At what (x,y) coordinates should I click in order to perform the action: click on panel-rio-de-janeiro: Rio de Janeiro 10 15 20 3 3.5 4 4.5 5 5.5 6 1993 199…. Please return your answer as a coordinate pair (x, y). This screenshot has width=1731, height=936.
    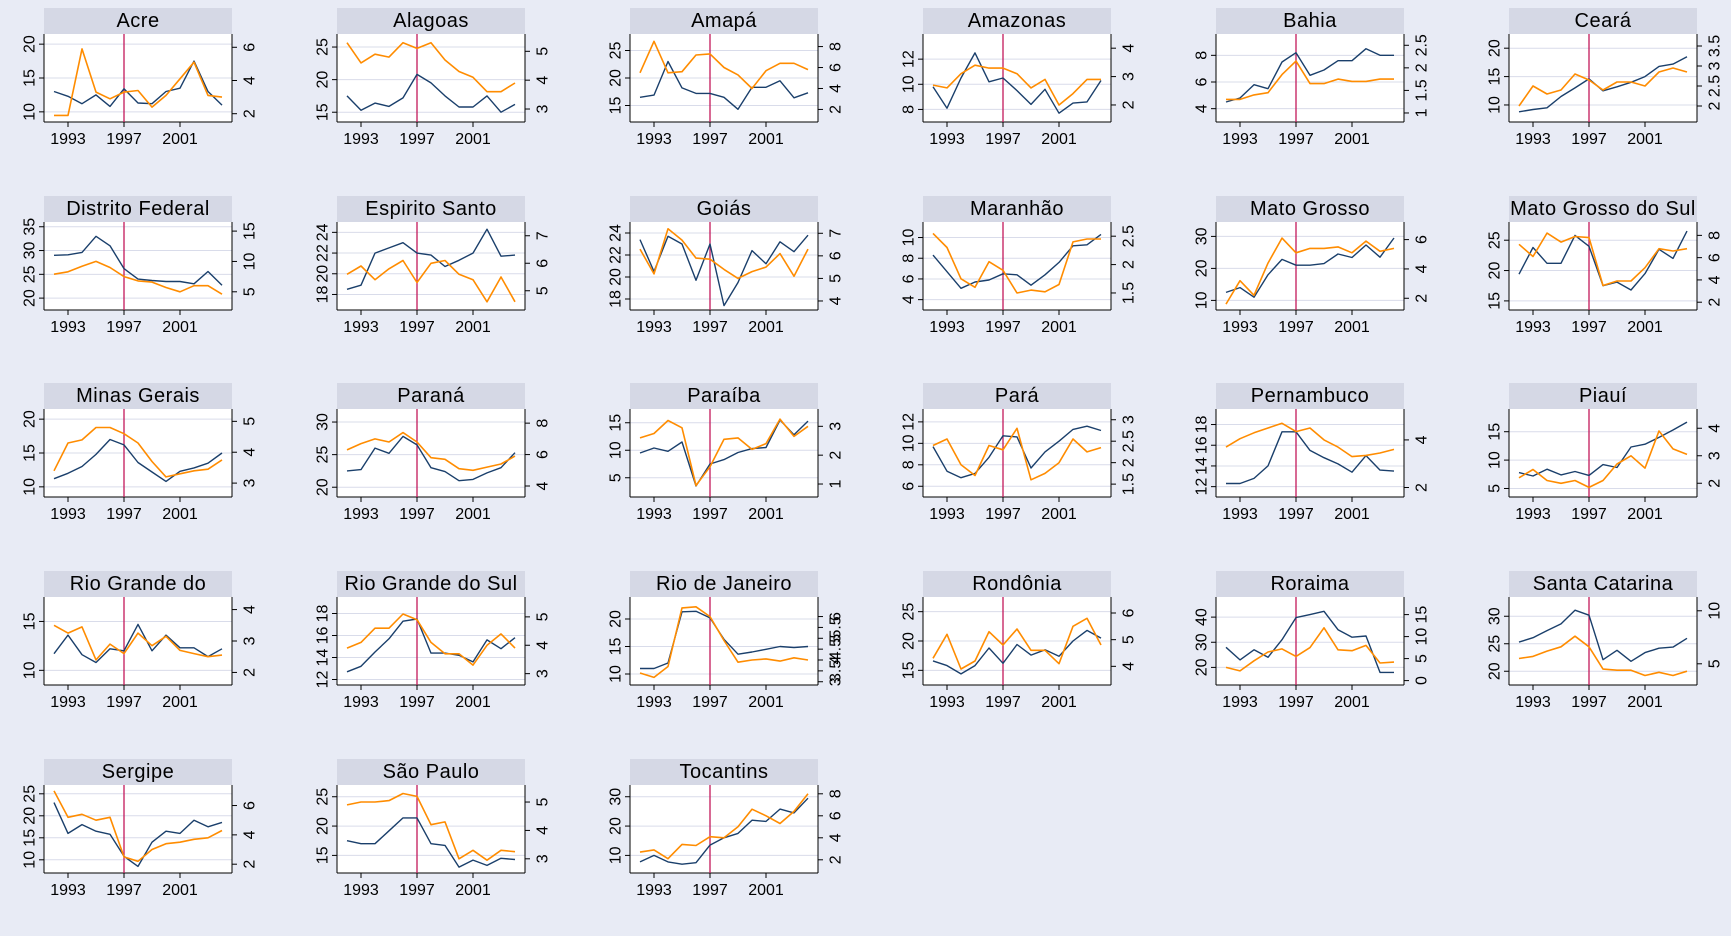
    Looking at the image, I should click on (719, 655).